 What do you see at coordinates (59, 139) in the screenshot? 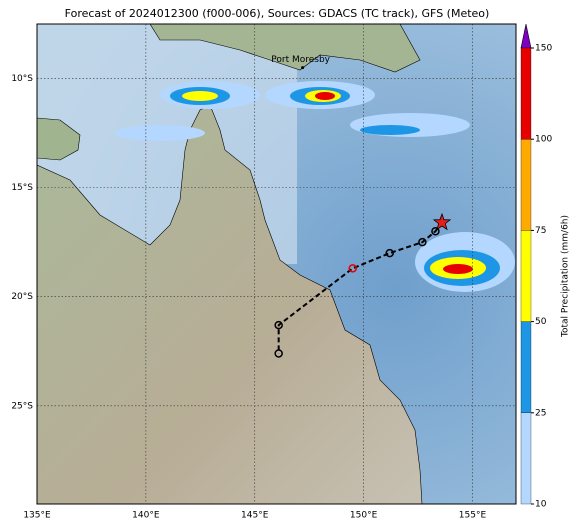
I see `arnhem-land` at bounding box center [59, 139].